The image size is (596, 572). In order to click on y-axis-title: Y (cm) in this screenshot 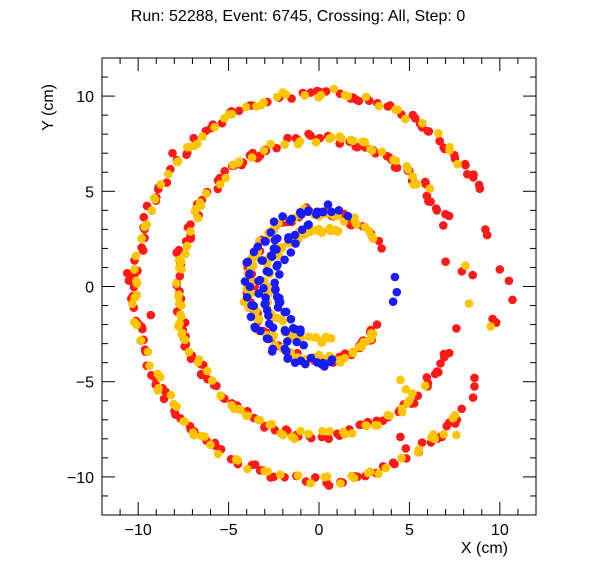, I will do `click(48, 107)`.